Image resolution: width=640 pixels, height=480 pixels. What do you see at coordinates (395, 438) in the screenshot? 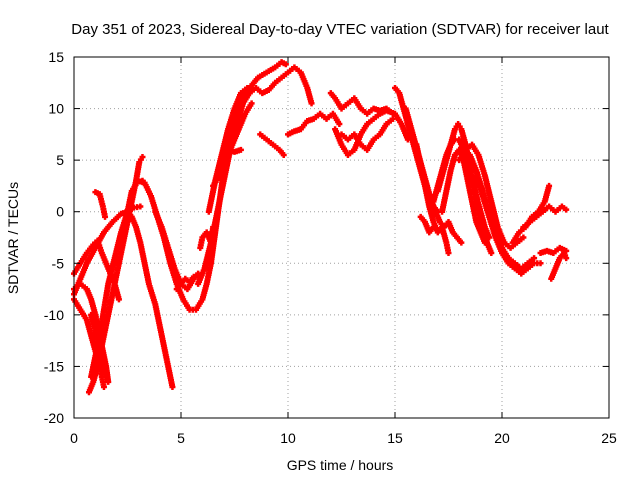
I see `x-tick-label: 15` at bounding box center [395, 438].